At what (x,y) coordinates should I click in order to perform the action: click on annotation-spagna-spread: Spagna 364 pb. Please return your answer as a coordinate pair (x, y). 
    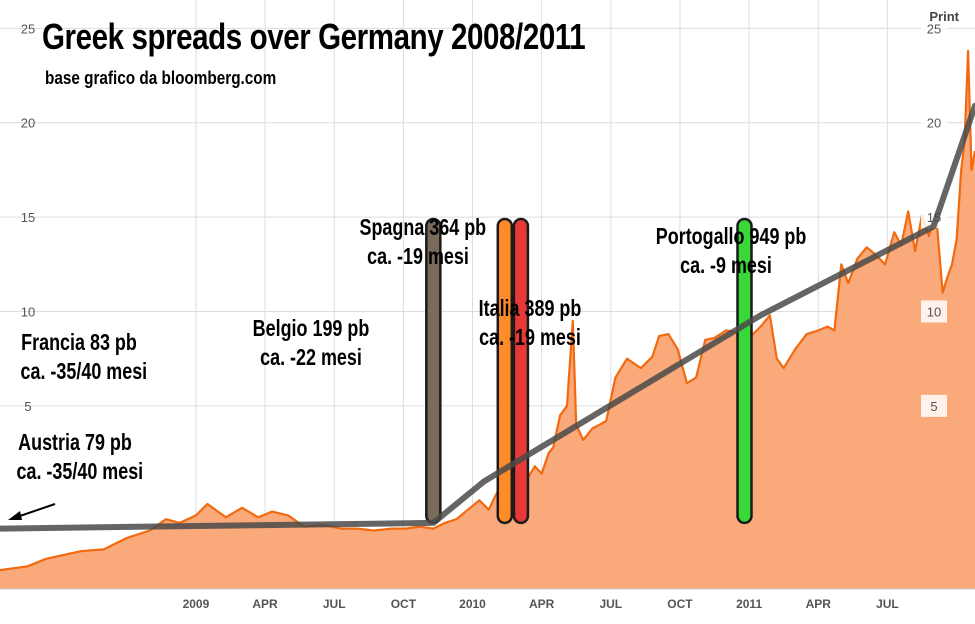
    Looking at the image, I should click on (423, 227).